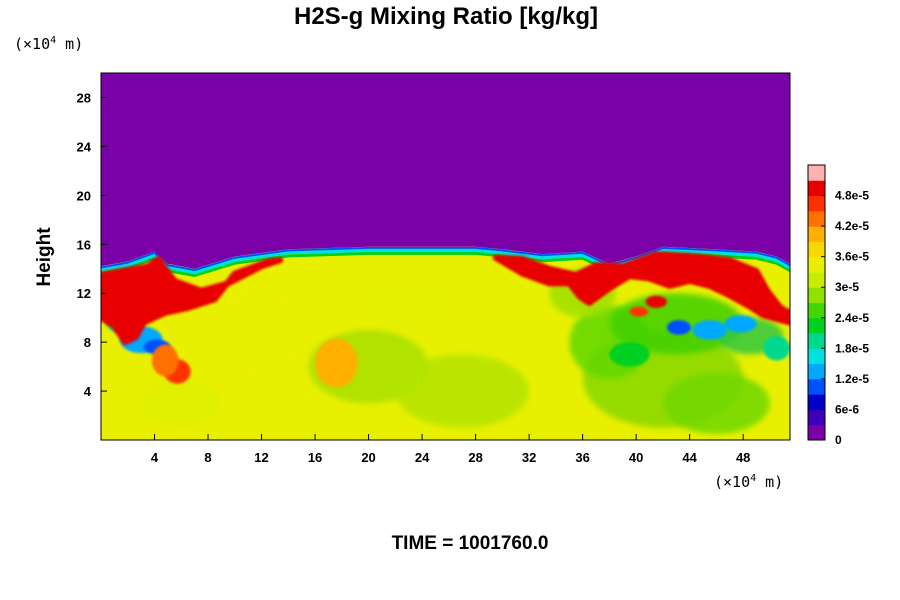  I want to click on colorbar-frame, so click(816, 302).